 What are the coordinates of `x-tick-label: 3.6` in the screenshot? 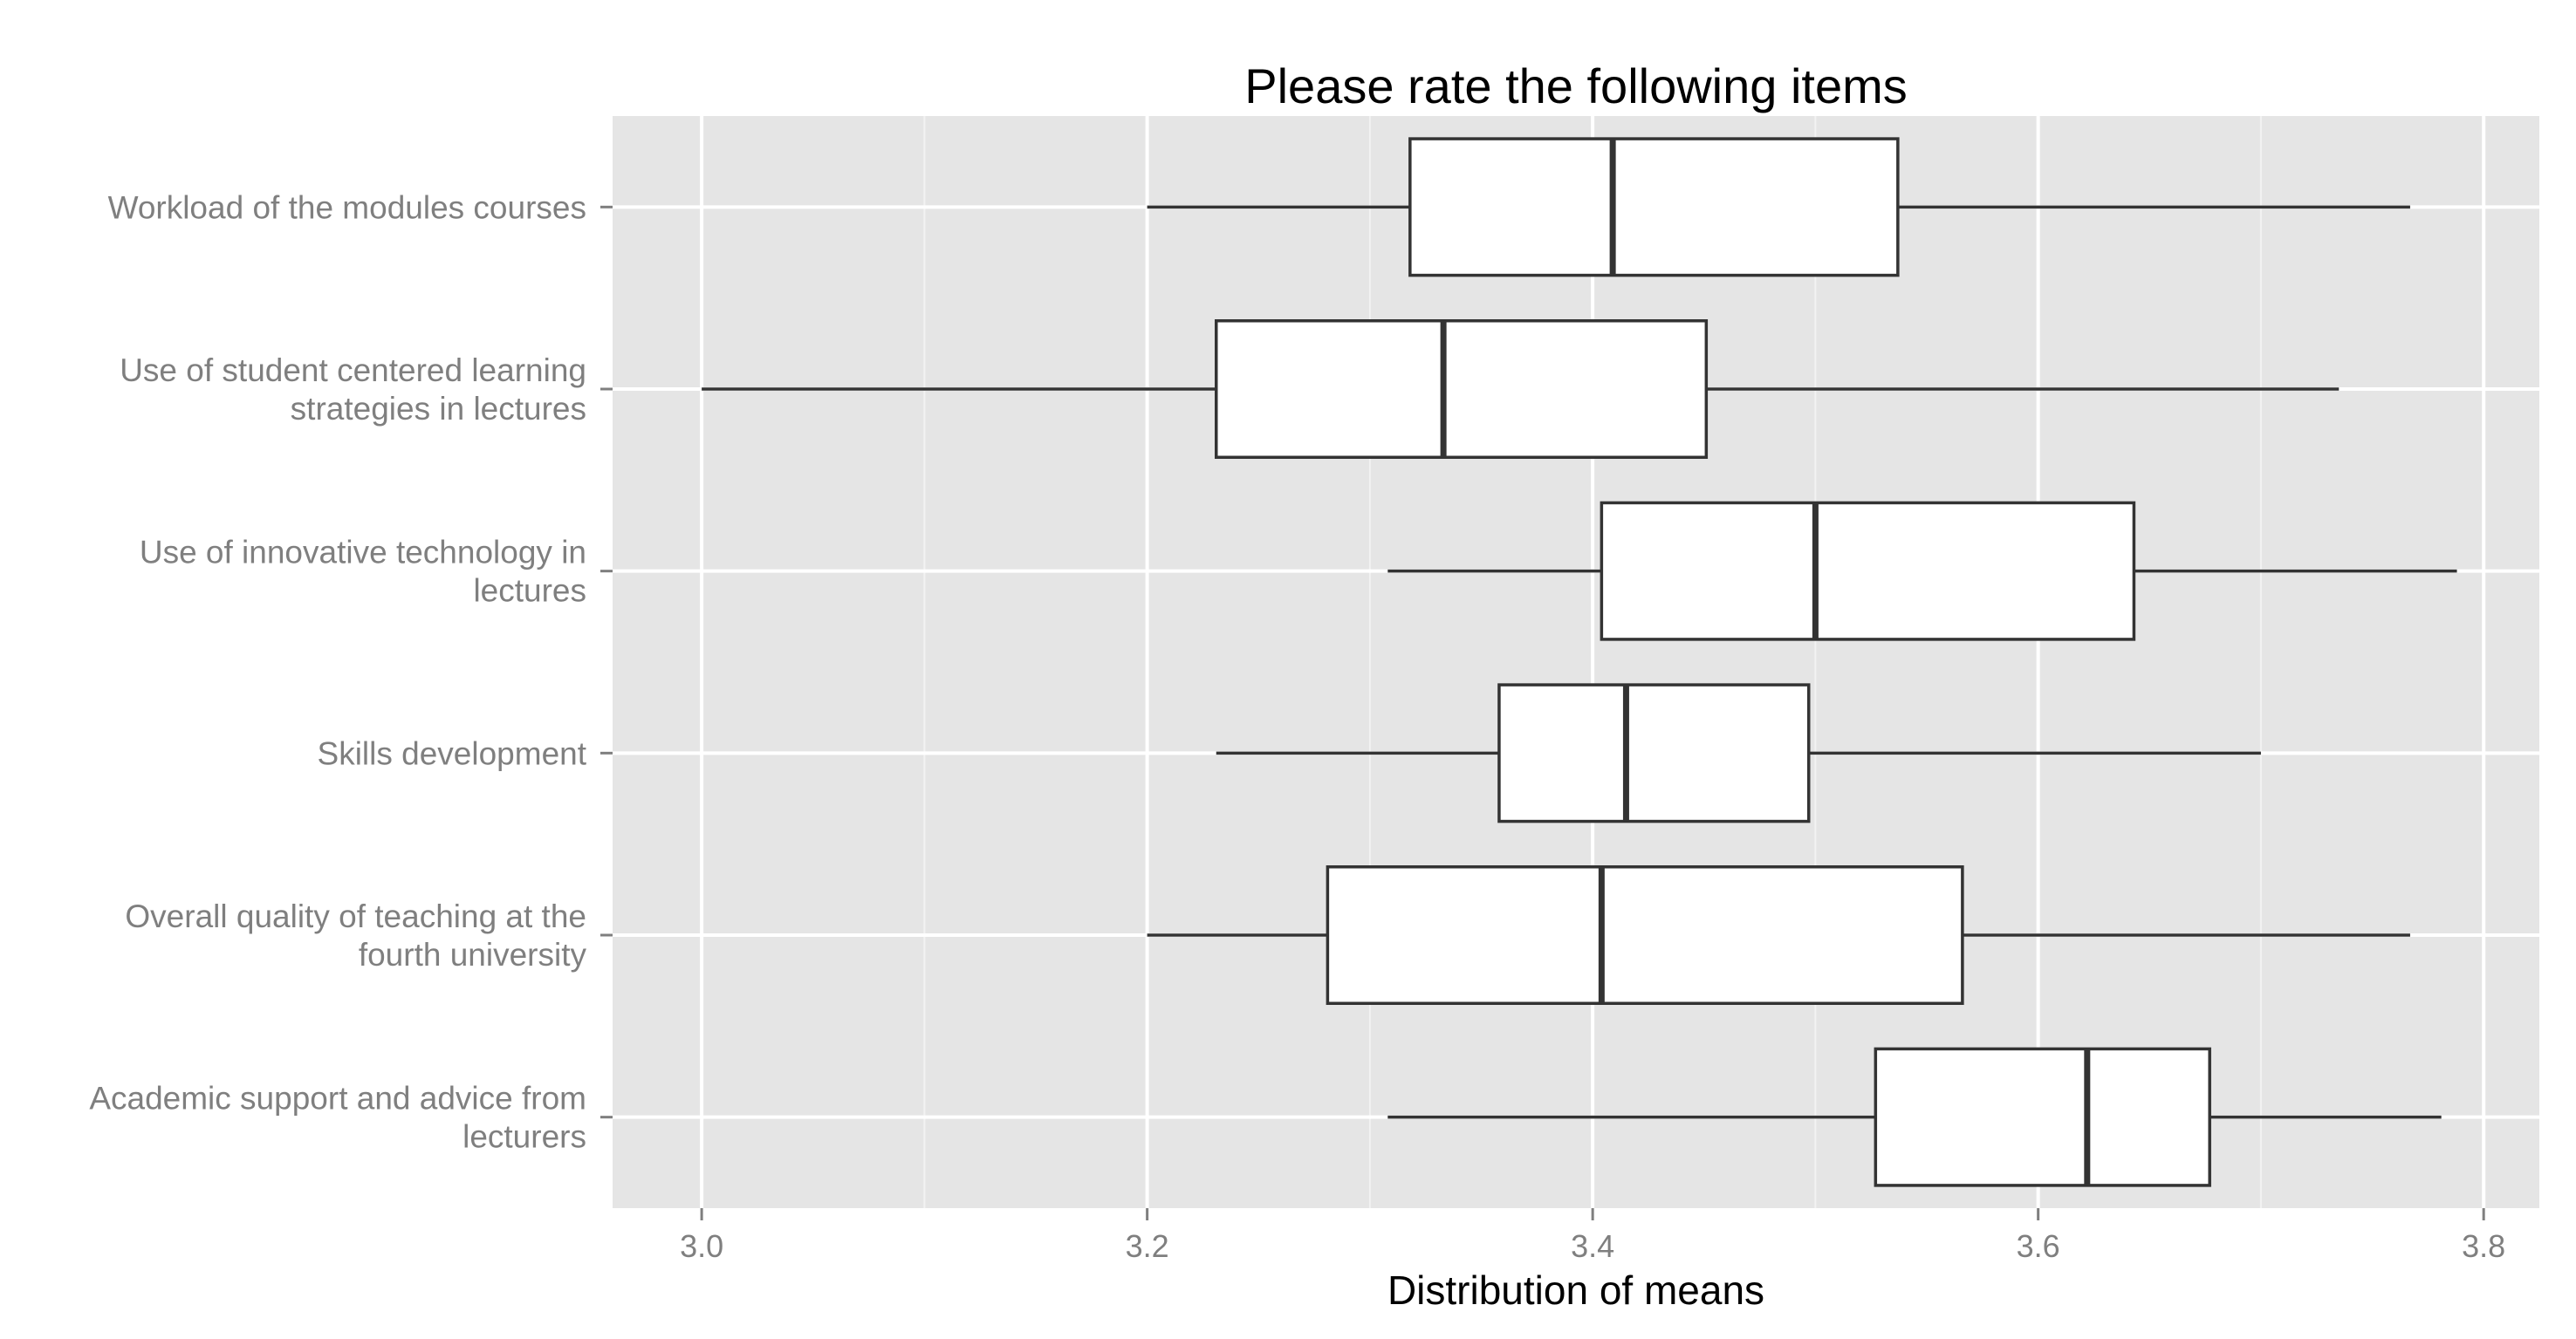 It's located at (2039, 1246).